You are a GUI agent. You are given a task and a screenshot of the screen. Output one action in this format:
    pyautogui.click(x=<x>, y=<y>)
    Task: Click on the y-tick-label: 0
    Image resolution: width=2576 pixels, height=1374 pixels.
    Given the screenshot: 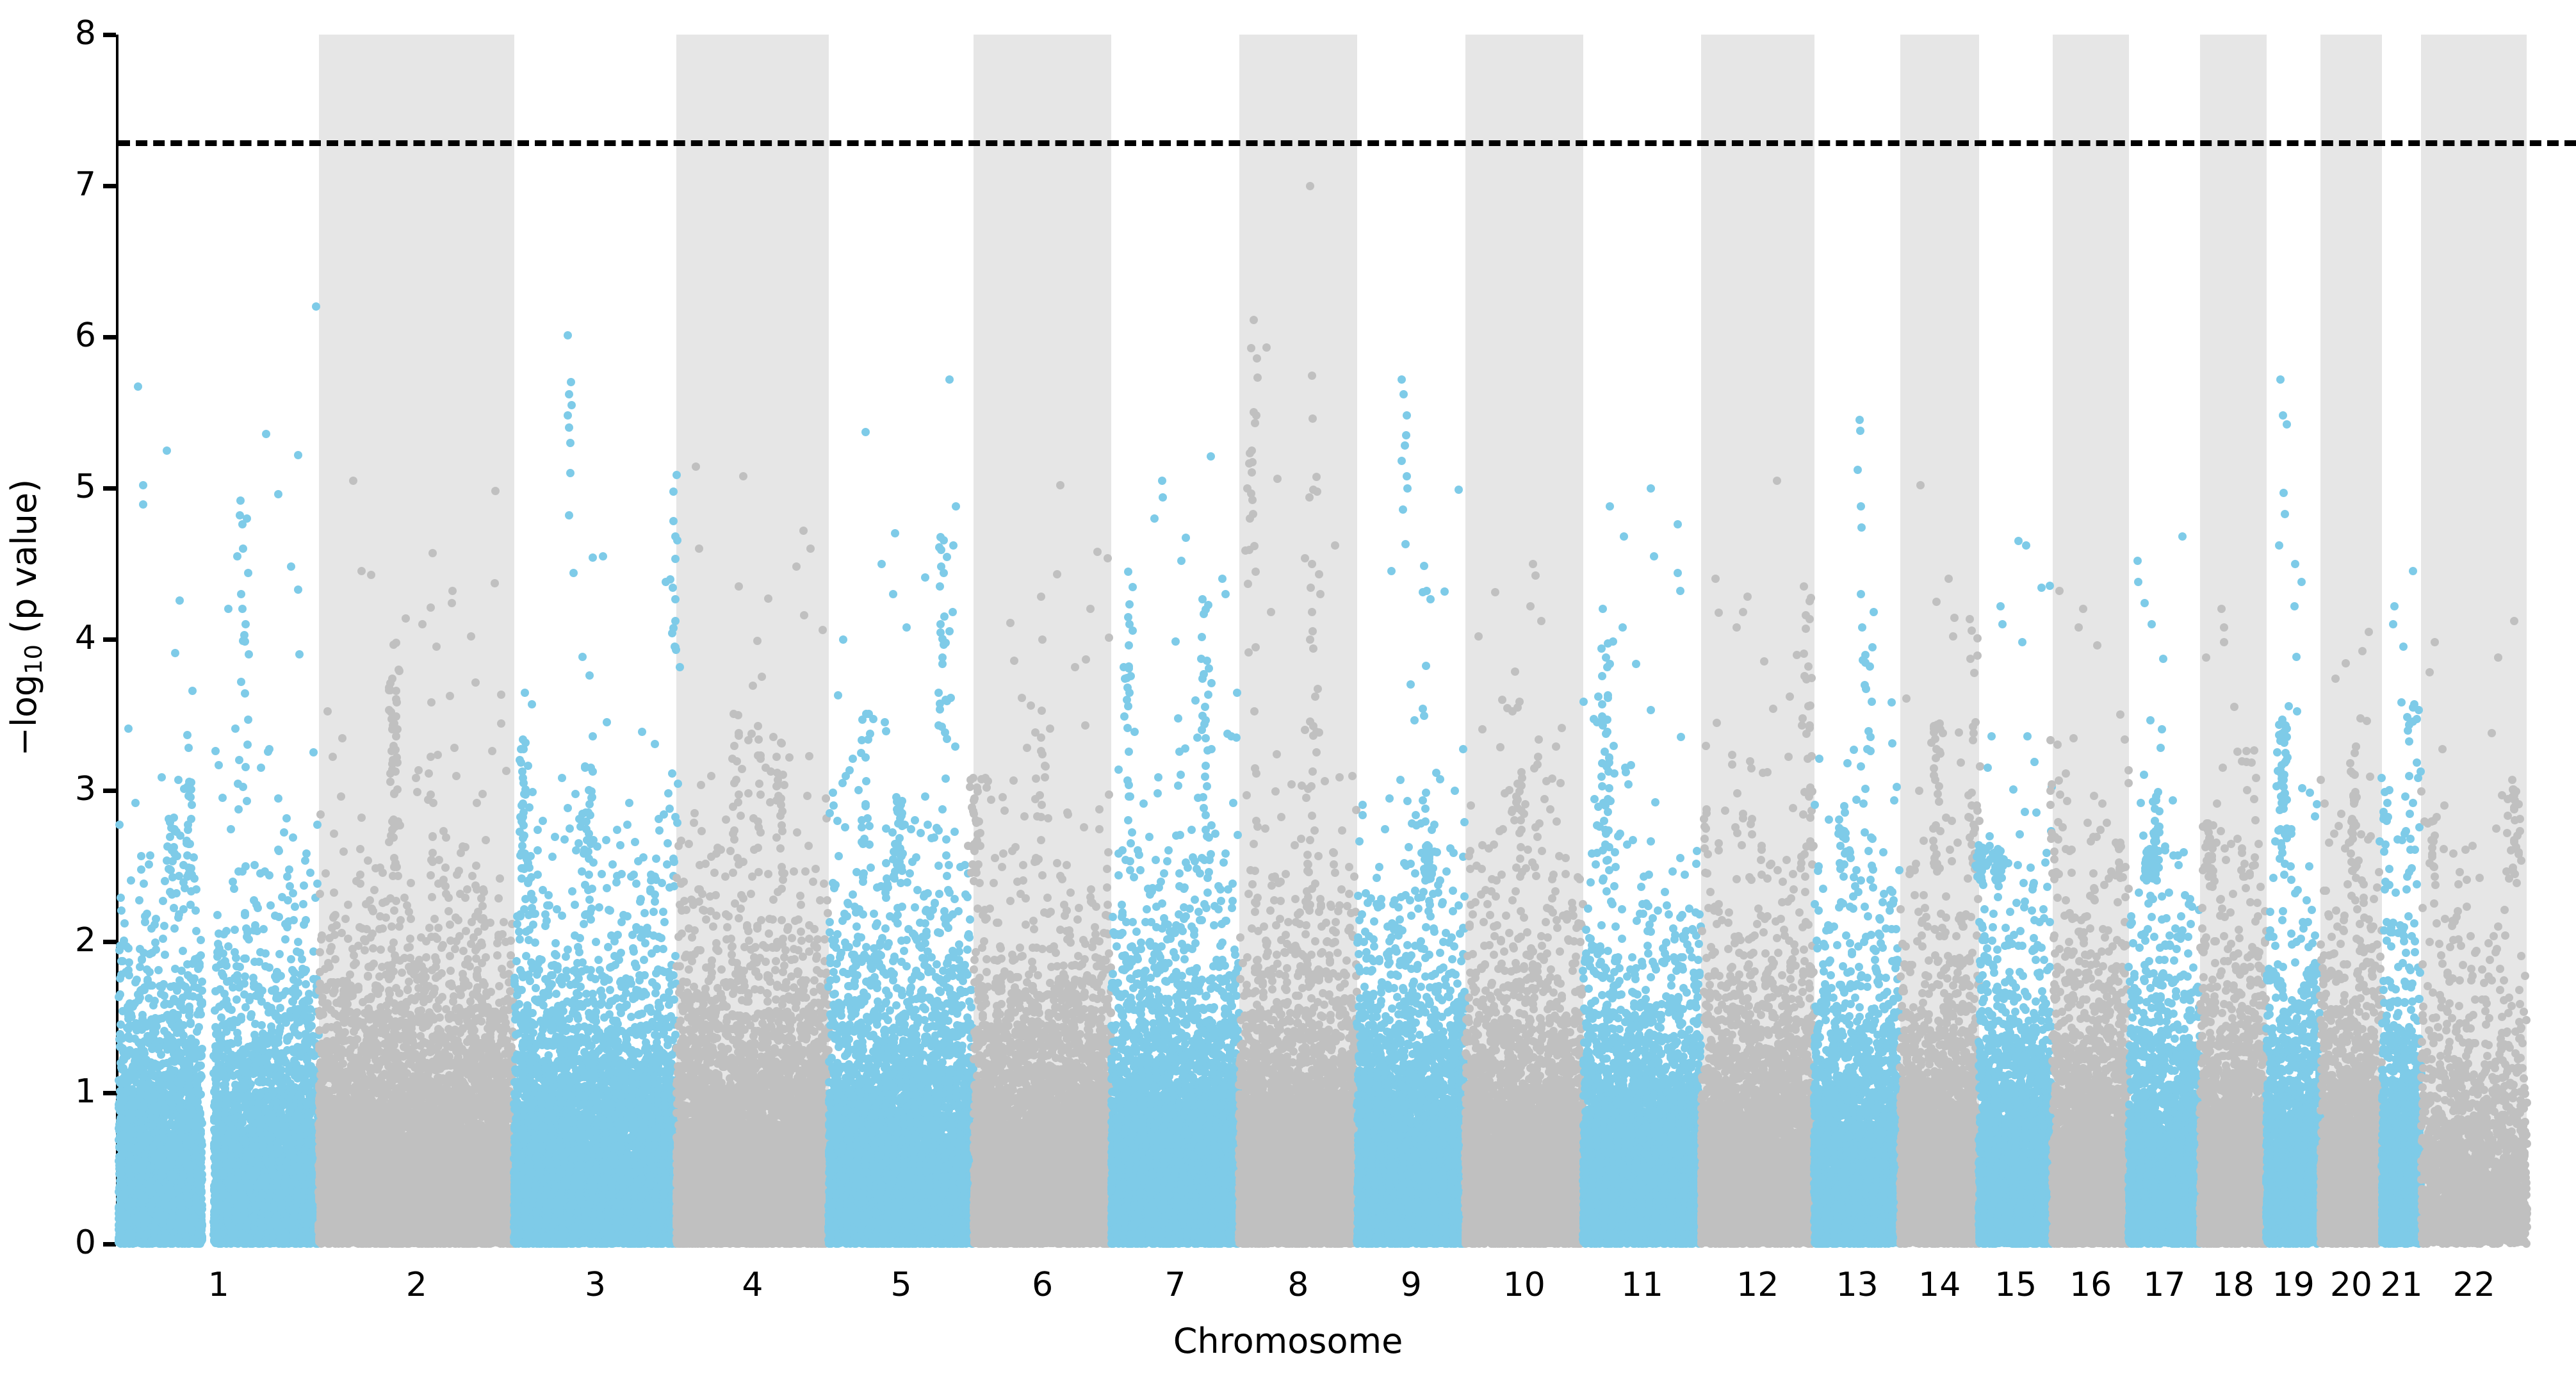 What is the action you would take?
    pyautogui.click(x=57, y=1242)
    